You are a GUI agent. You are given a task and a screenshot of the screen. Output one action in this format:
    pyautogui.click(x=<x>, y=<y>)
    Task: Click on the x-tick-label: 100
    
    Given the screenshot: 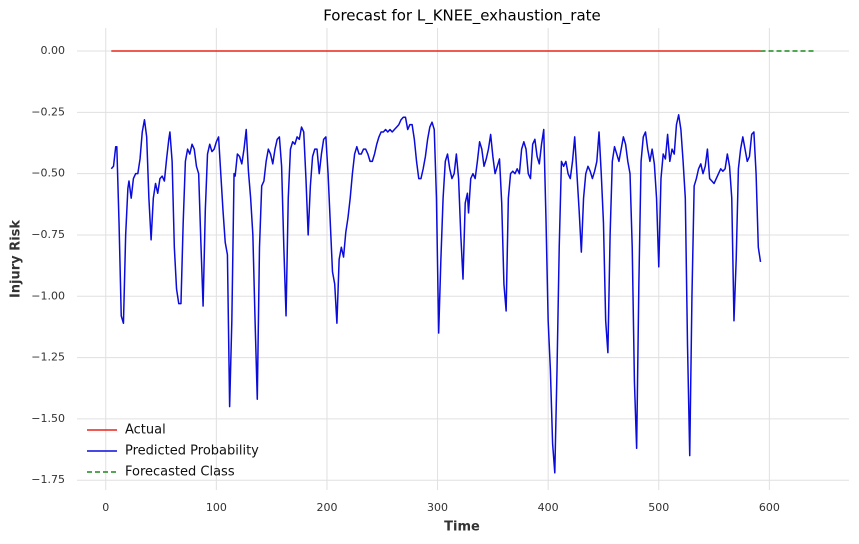 What is the action you would take?
    pyautogui.click(x=216, y=507)
    